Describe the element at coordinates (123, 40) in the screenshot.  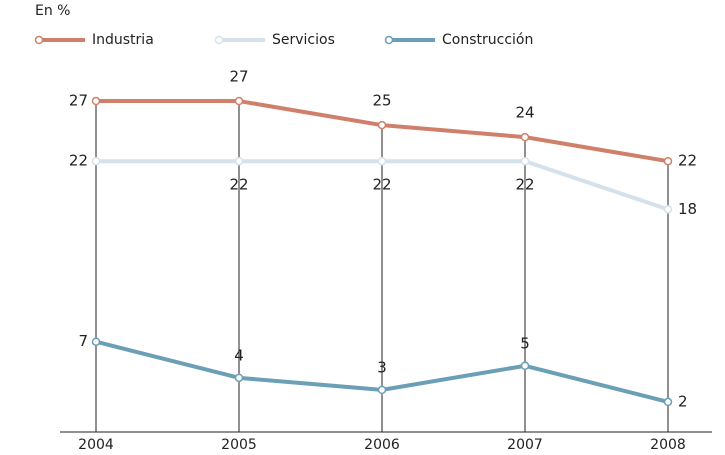
I see `legend-label: Industria` at that location.